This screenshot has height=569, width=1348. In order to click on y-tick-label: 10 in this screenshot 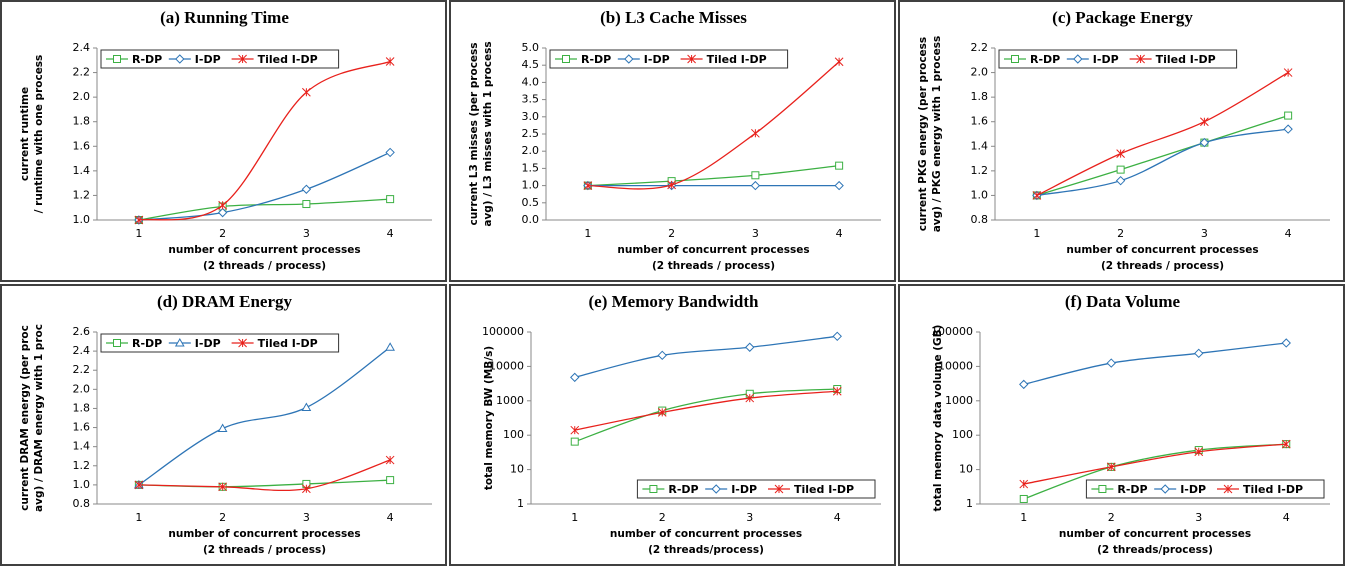, I will do `click(517, 469)`.